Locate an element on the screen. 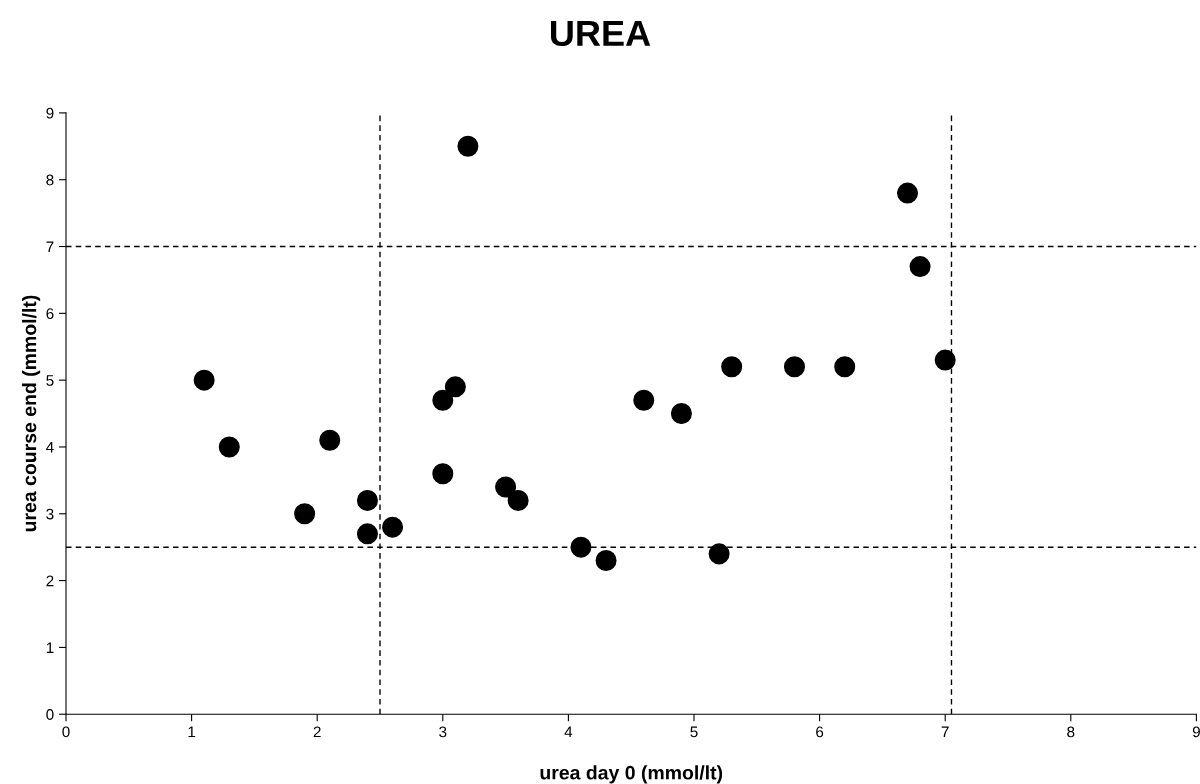 The image size is (1200, 784). y-tick-label: 0 is located at coordinates (50, 714).